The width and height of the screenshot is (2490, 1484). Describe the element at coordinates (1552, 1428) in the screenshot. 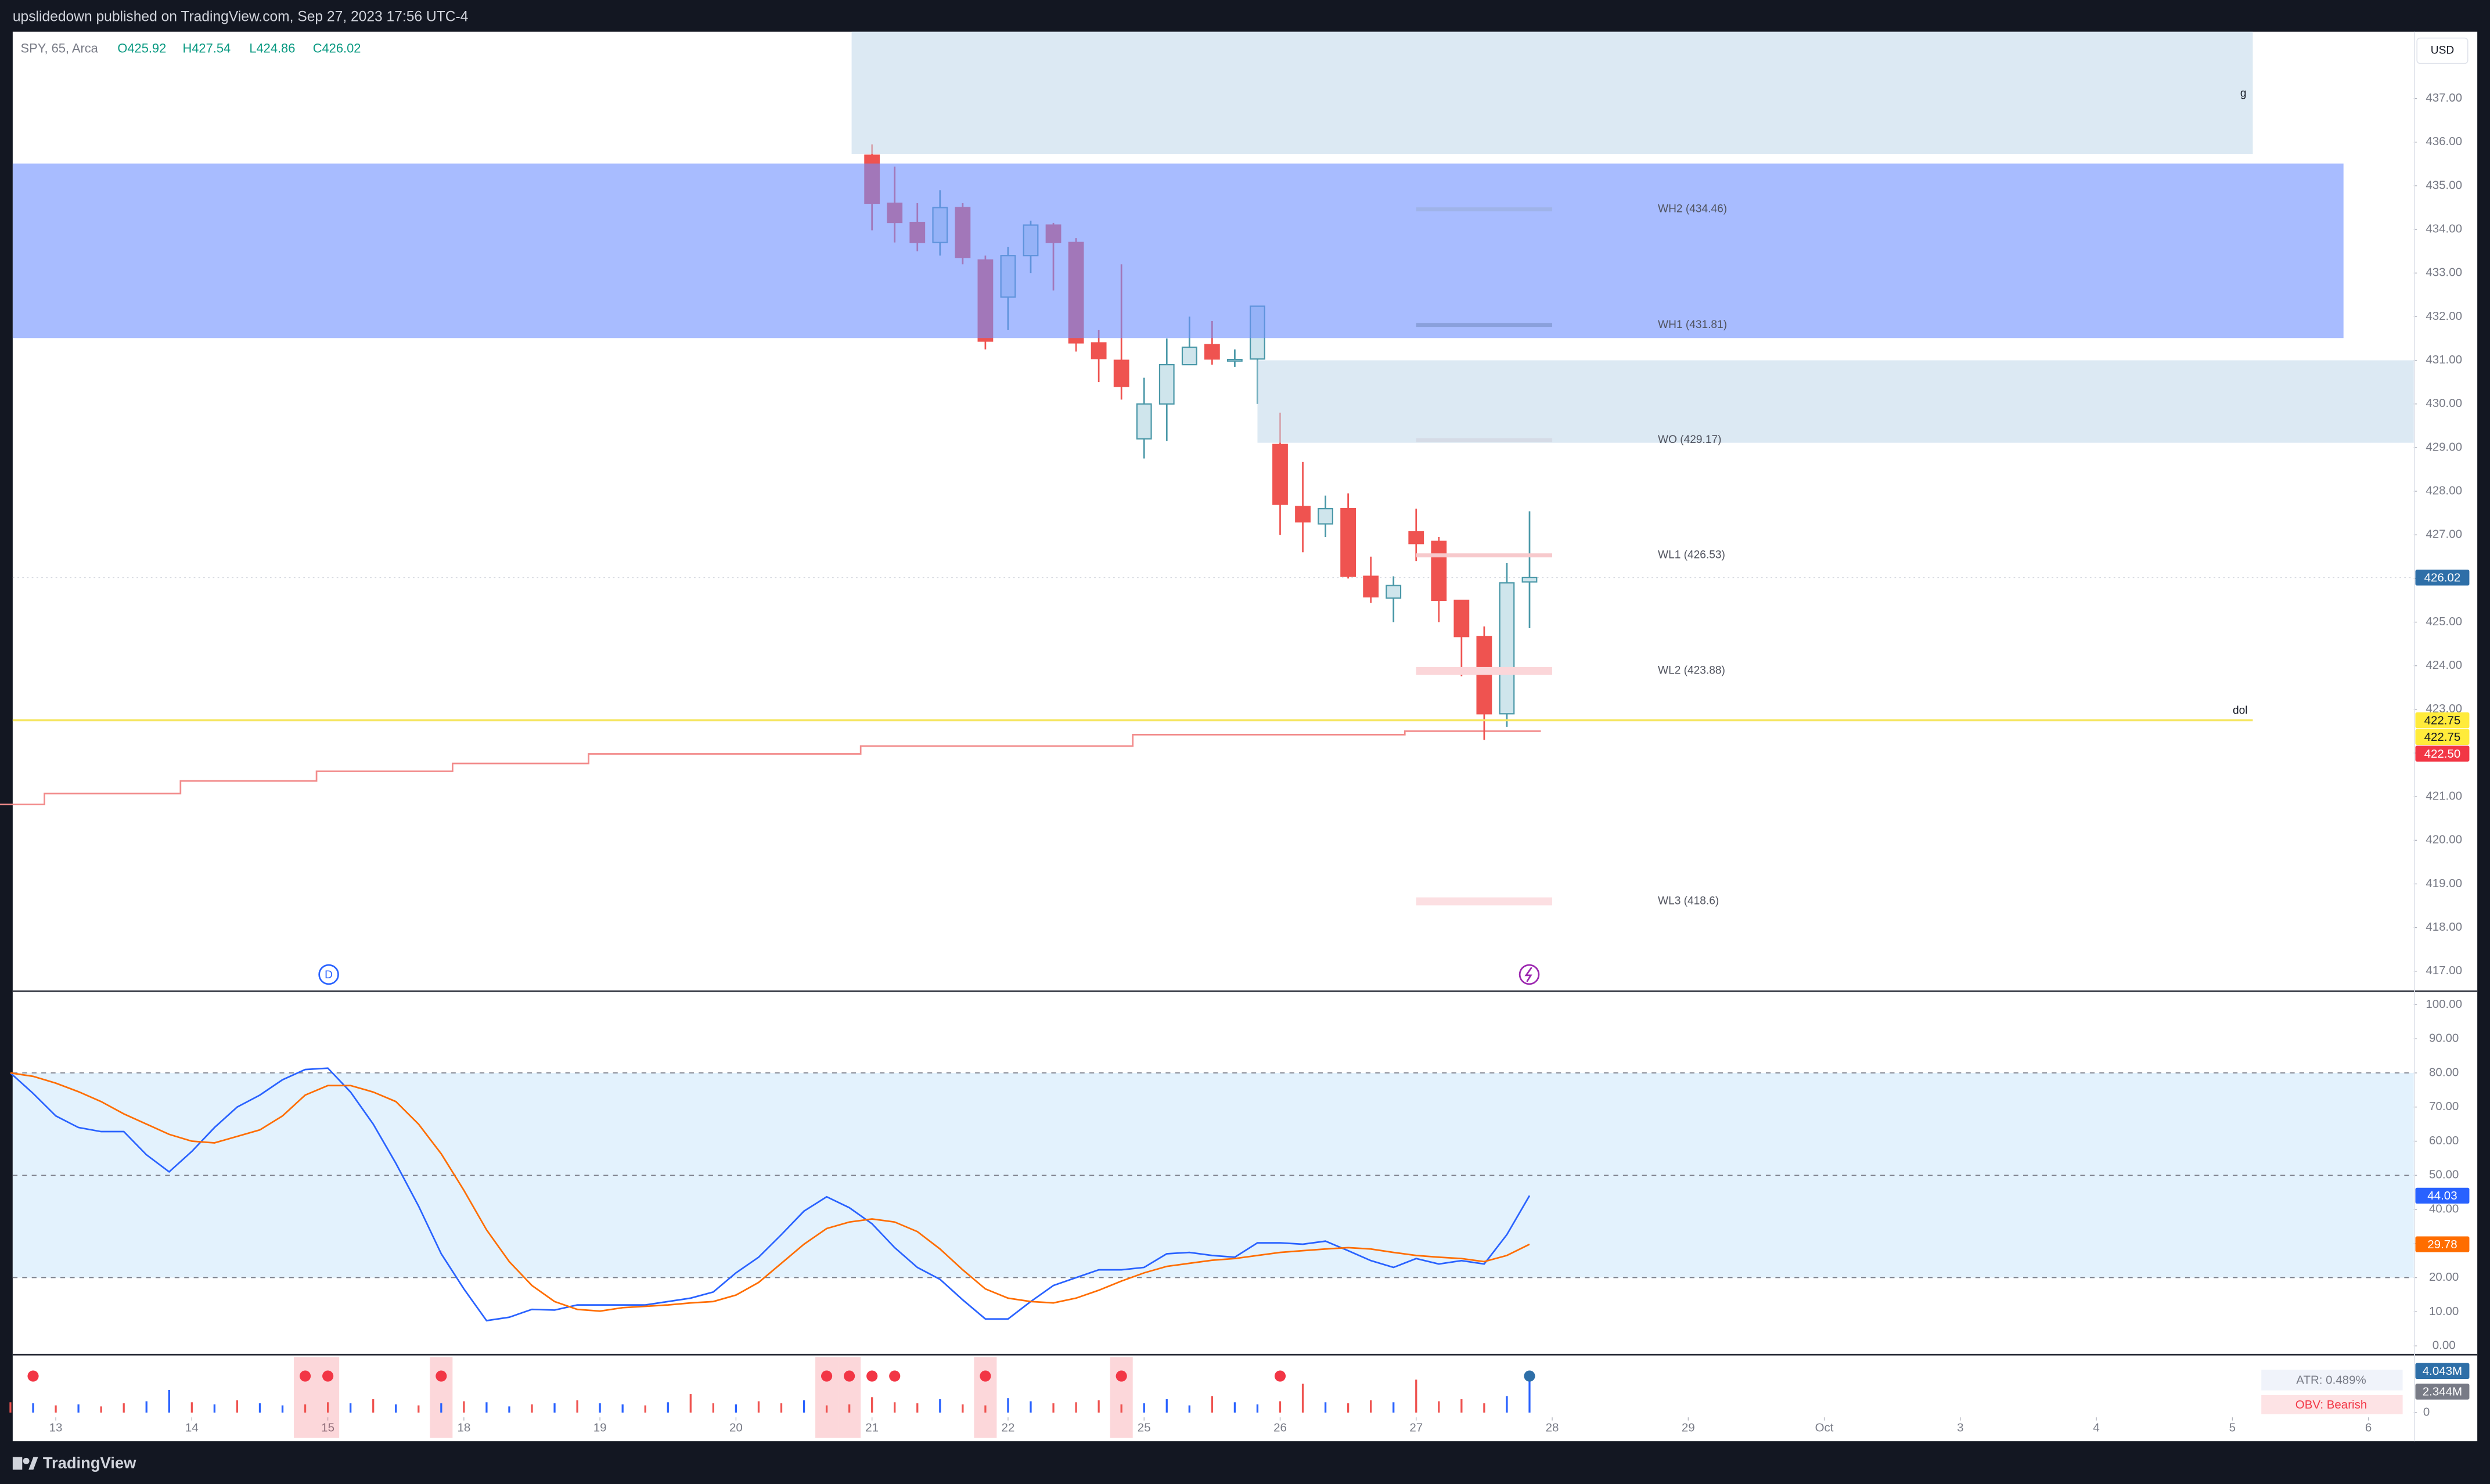

I see `x-tick-label: 28` at that location.